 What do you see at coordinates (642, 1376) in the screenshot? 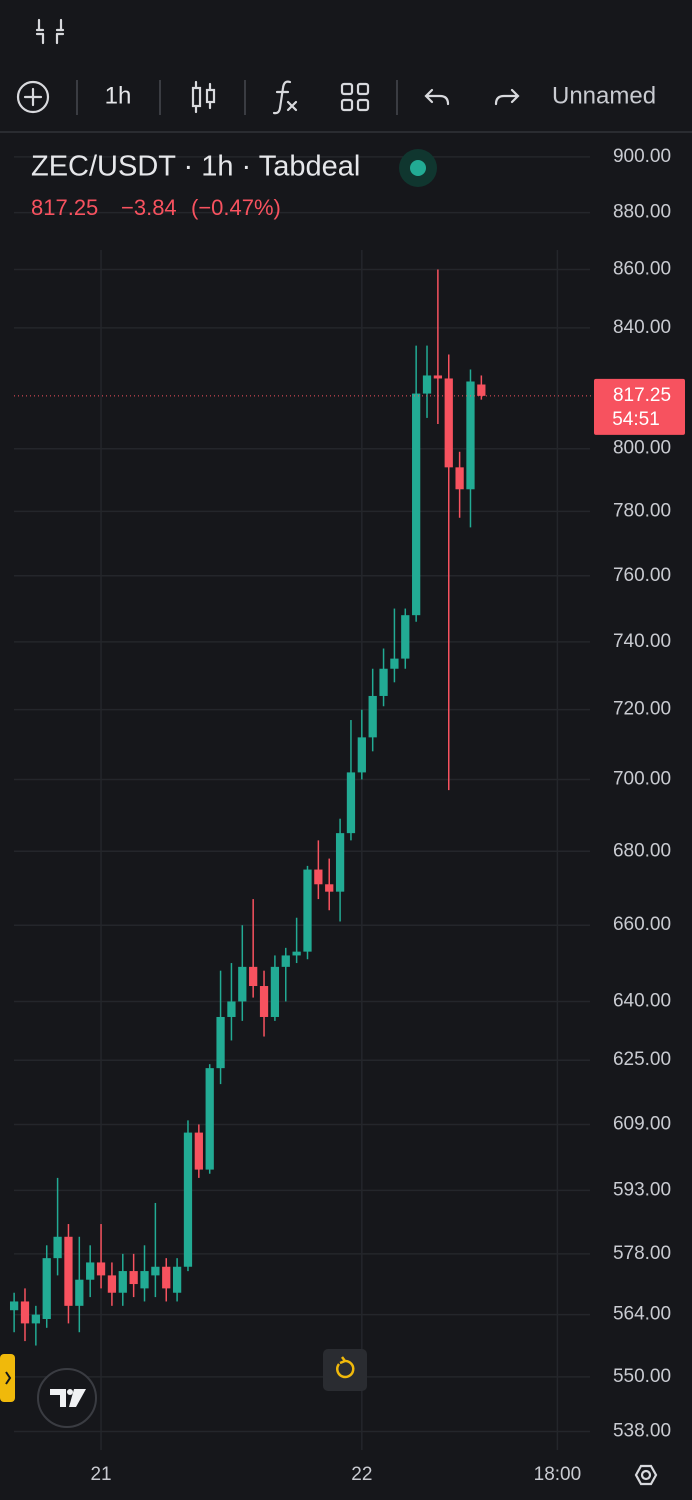
I see `y-tick-label: 550.00` at bounding box center [642, 1376].